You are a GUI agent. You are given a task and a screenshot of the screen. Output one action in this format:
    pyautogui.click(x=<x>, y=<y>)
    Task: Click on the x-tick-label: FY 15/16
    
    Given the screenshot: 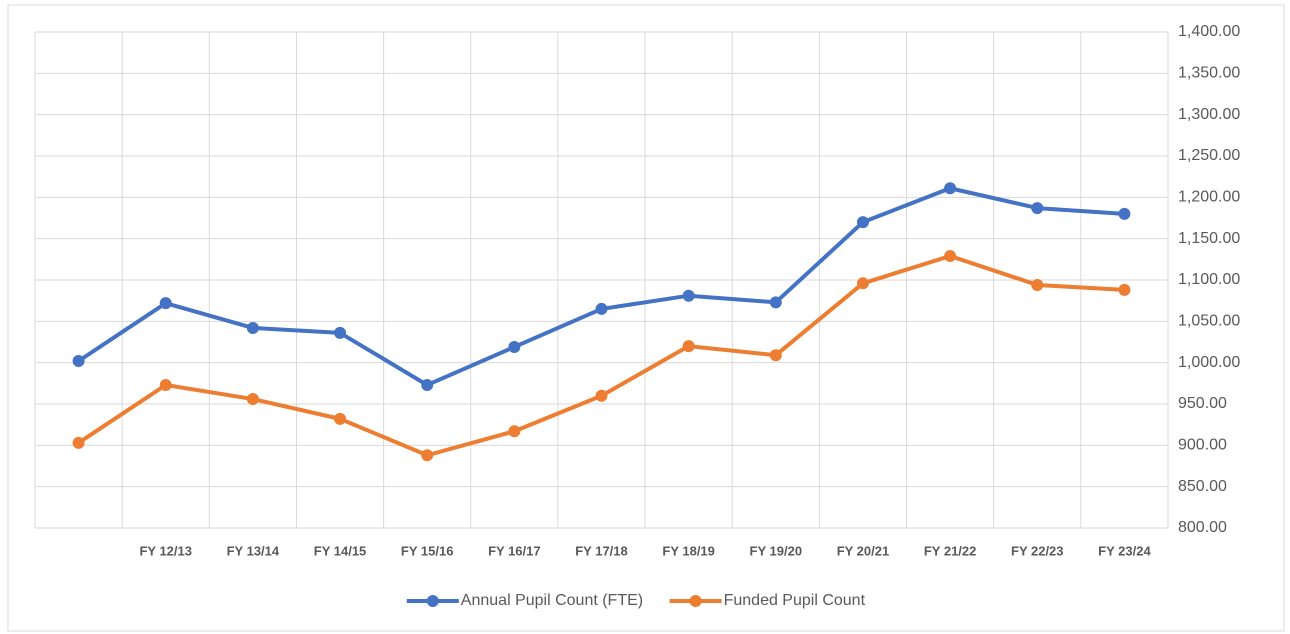 What is the action you would take?
    pyautogui.click(x=427, y=550)
    